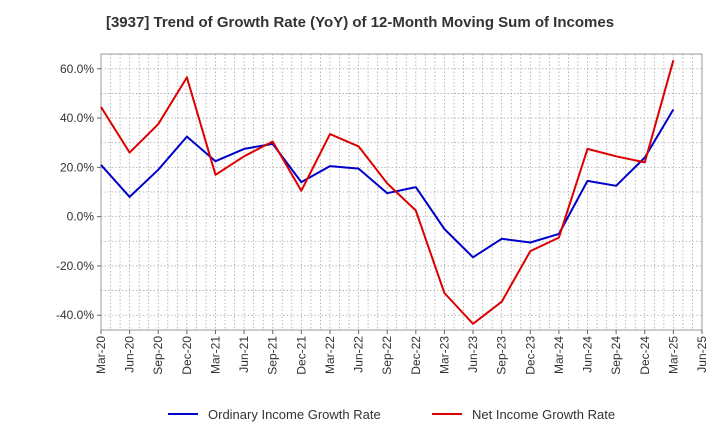 This screenshot has width=720, height=440. I want to click on x-tick-label: Sep-21, so click(273, 355).